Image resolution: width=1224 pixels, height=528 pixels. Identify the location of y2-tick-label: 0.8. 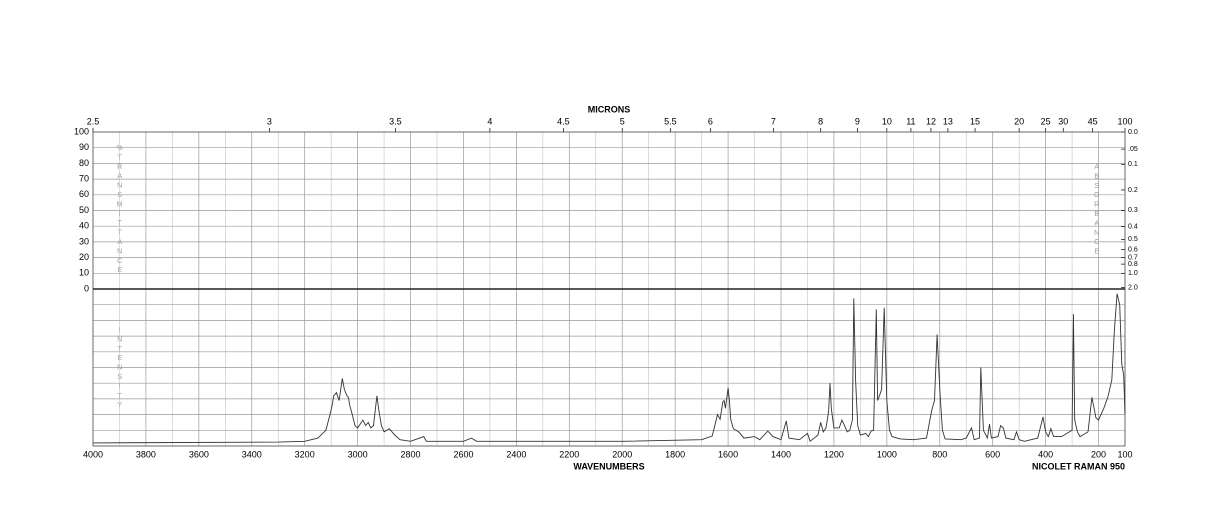
(1133, 264).